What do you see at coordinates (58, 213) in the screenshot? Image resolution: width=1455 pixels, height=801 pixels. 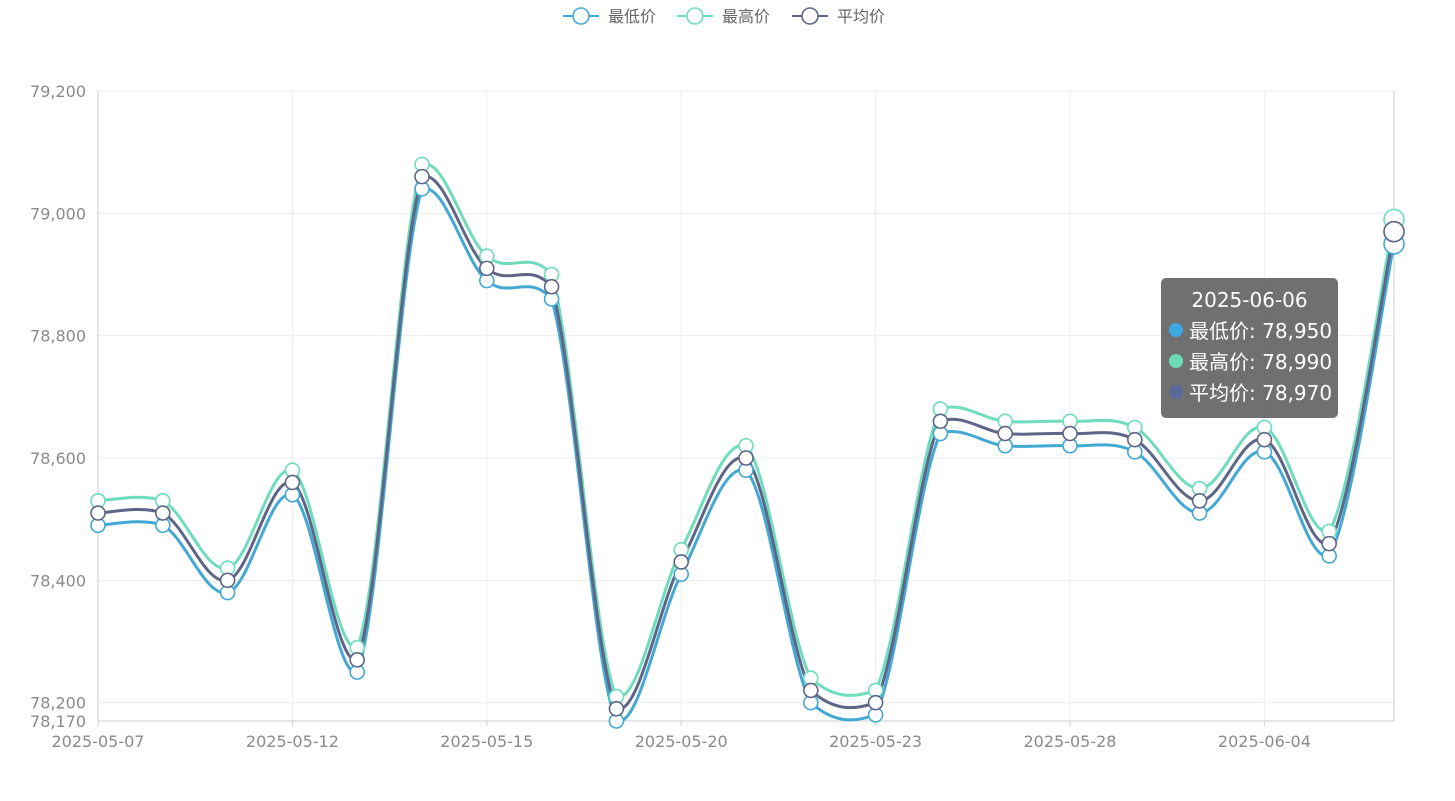 I see `y-tick-label: 79,000` at bounding box center [58, 213].